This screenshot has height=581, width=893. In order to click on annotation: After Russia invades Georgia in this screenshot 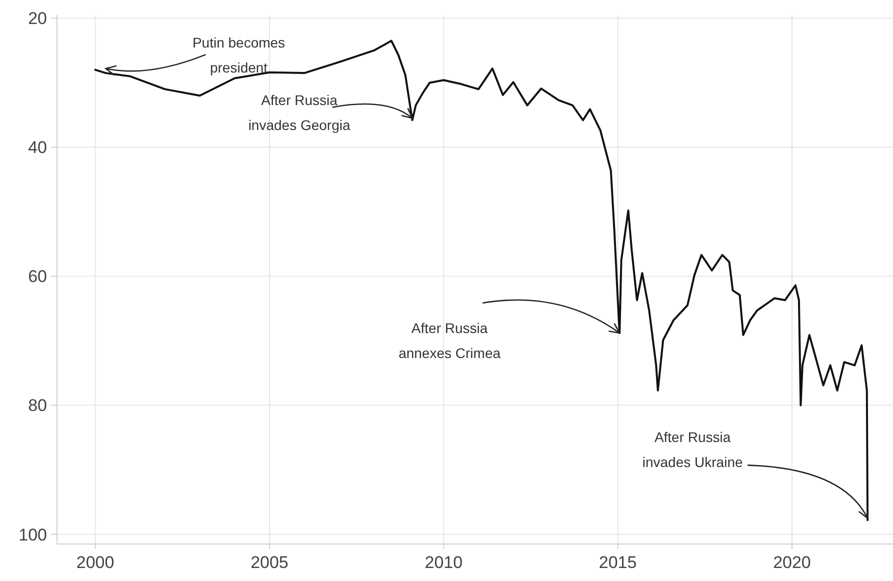, I will do `click(299, 113)`.